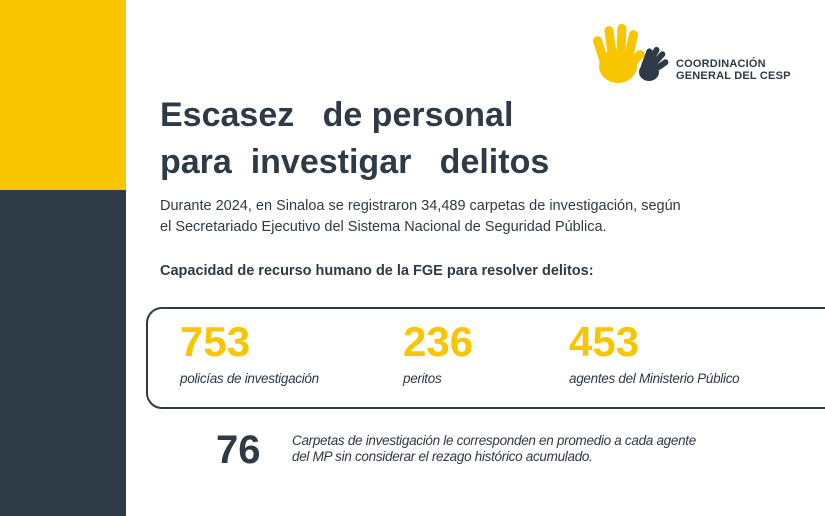  I want to click on title-line-1: Escasez de personal, so click(337, 115).